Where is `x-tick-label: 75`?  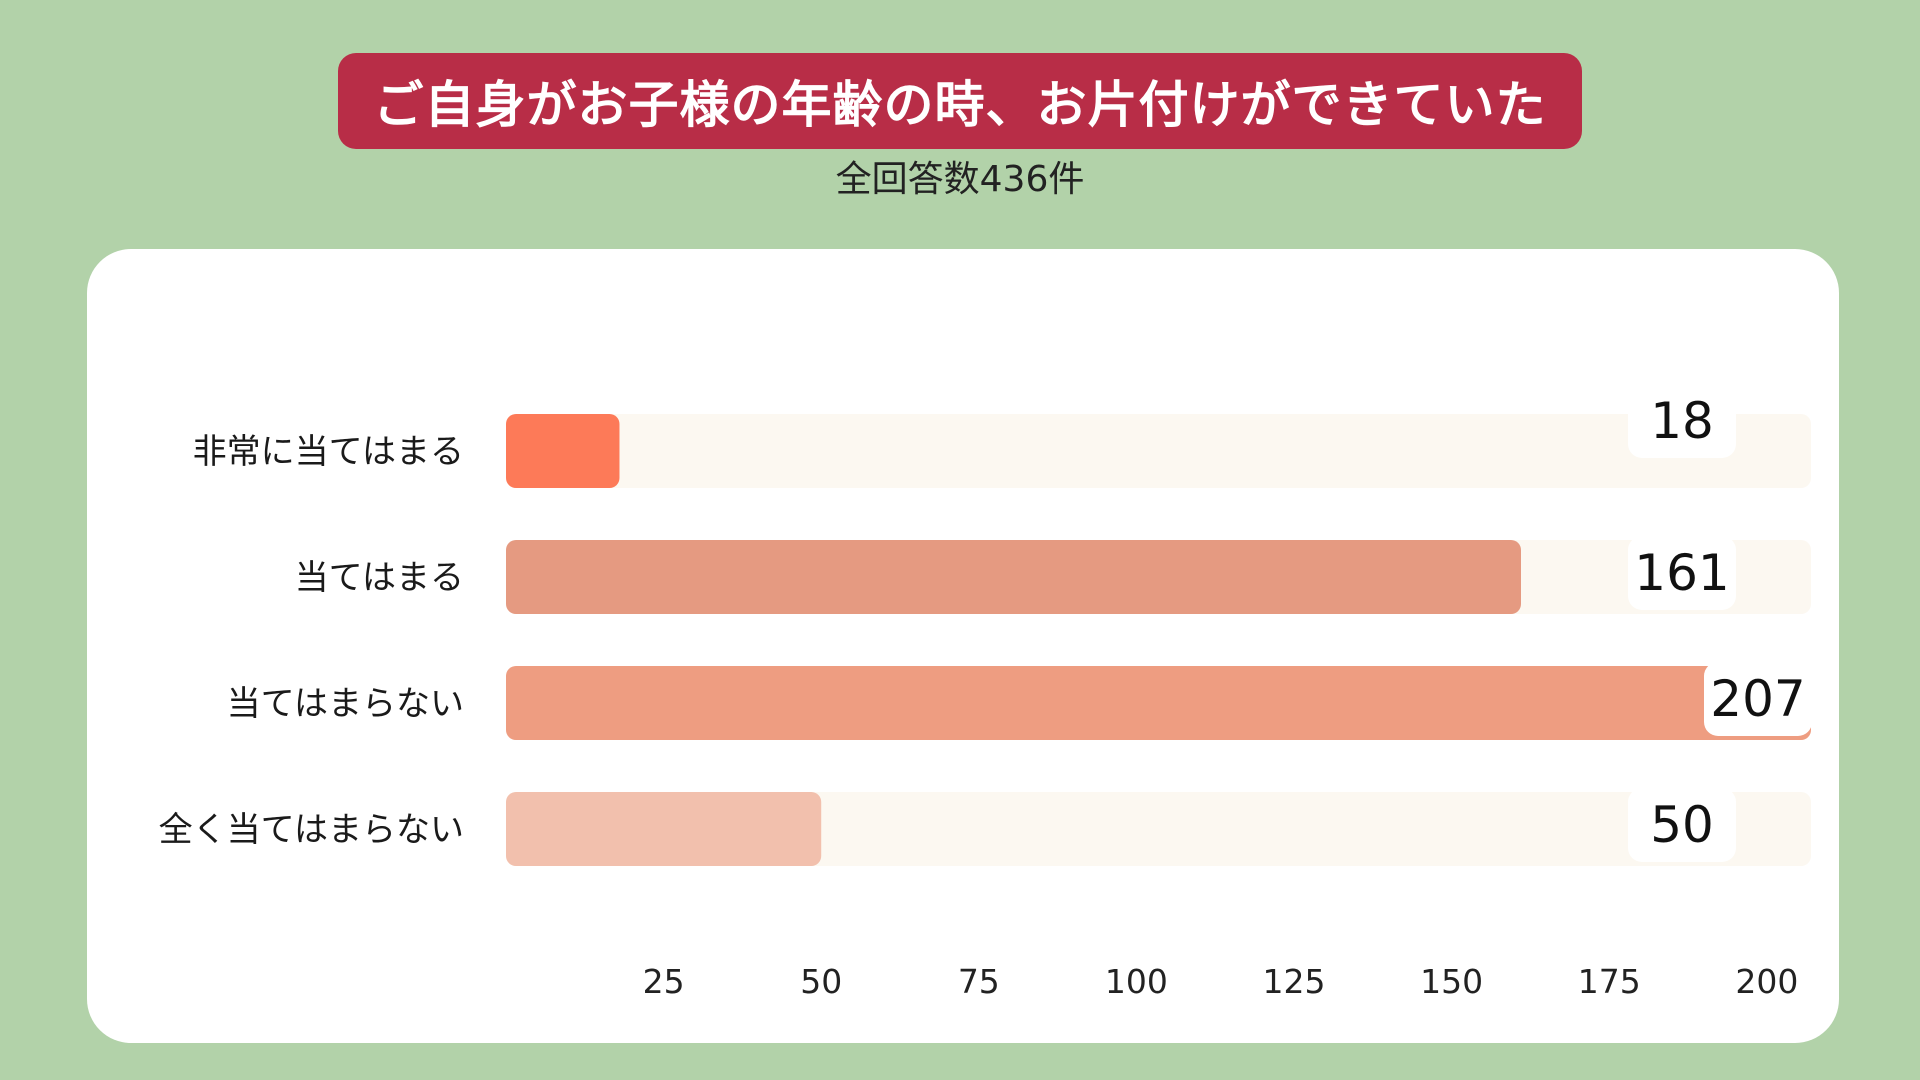
x-tick-label: 75 is located at coordinates (979, 981).